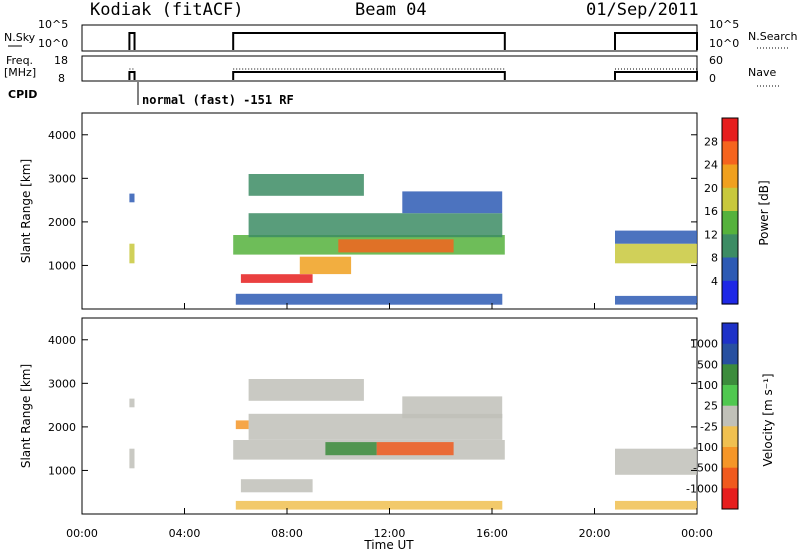  What do you see at coordinates (773, 36) in the screenshot?
I see `nsearch-label: N.Search` at bounding box center [773, 36].